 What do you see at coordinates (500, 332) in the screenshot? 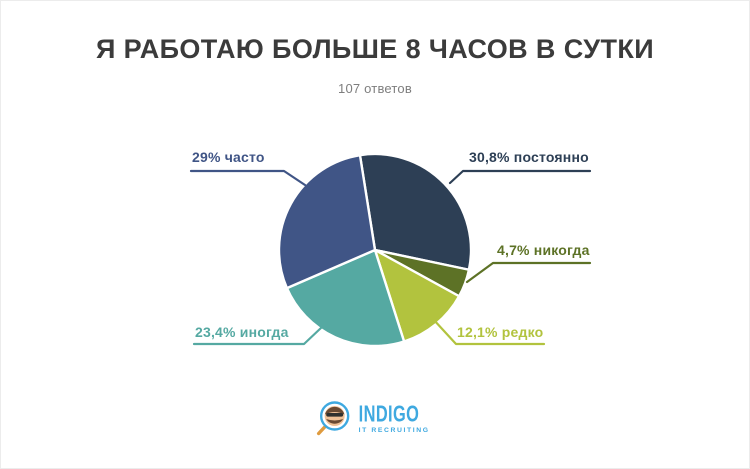
I see `pie-label-rarely: 12,1% редко` at bounding box center [500, 332].